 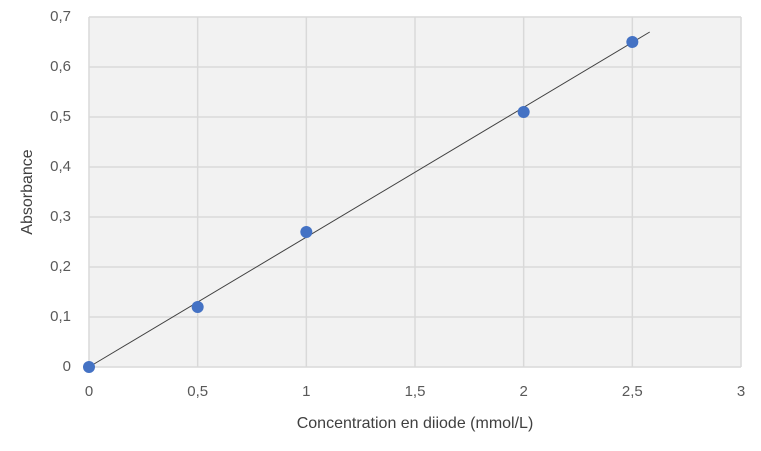 I want to click on x-tick-label: 1,5, so click(x=415, y=391).